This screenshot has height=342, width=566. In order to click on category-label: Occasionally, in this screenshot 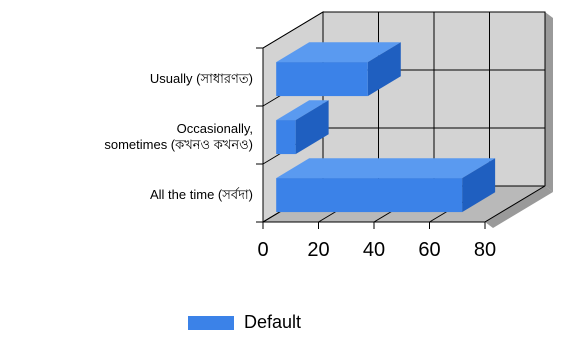, I will do `click(215, 128)`.